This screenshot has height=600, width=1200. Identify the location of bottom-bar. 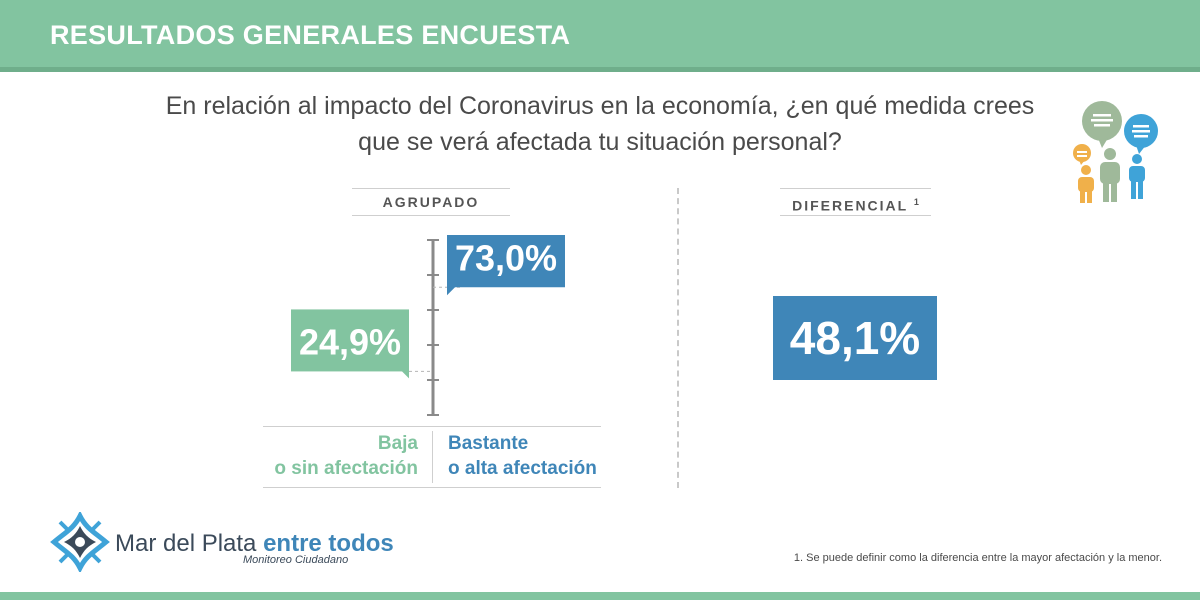
(600, 596).